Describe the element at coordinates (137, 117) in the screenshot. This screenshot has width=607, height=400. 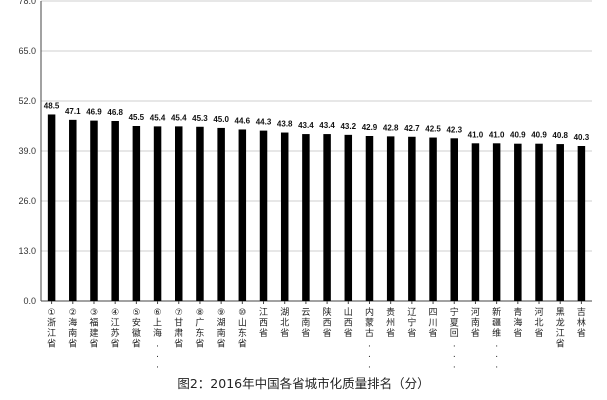
I see `data-label: 45.5` at that location.